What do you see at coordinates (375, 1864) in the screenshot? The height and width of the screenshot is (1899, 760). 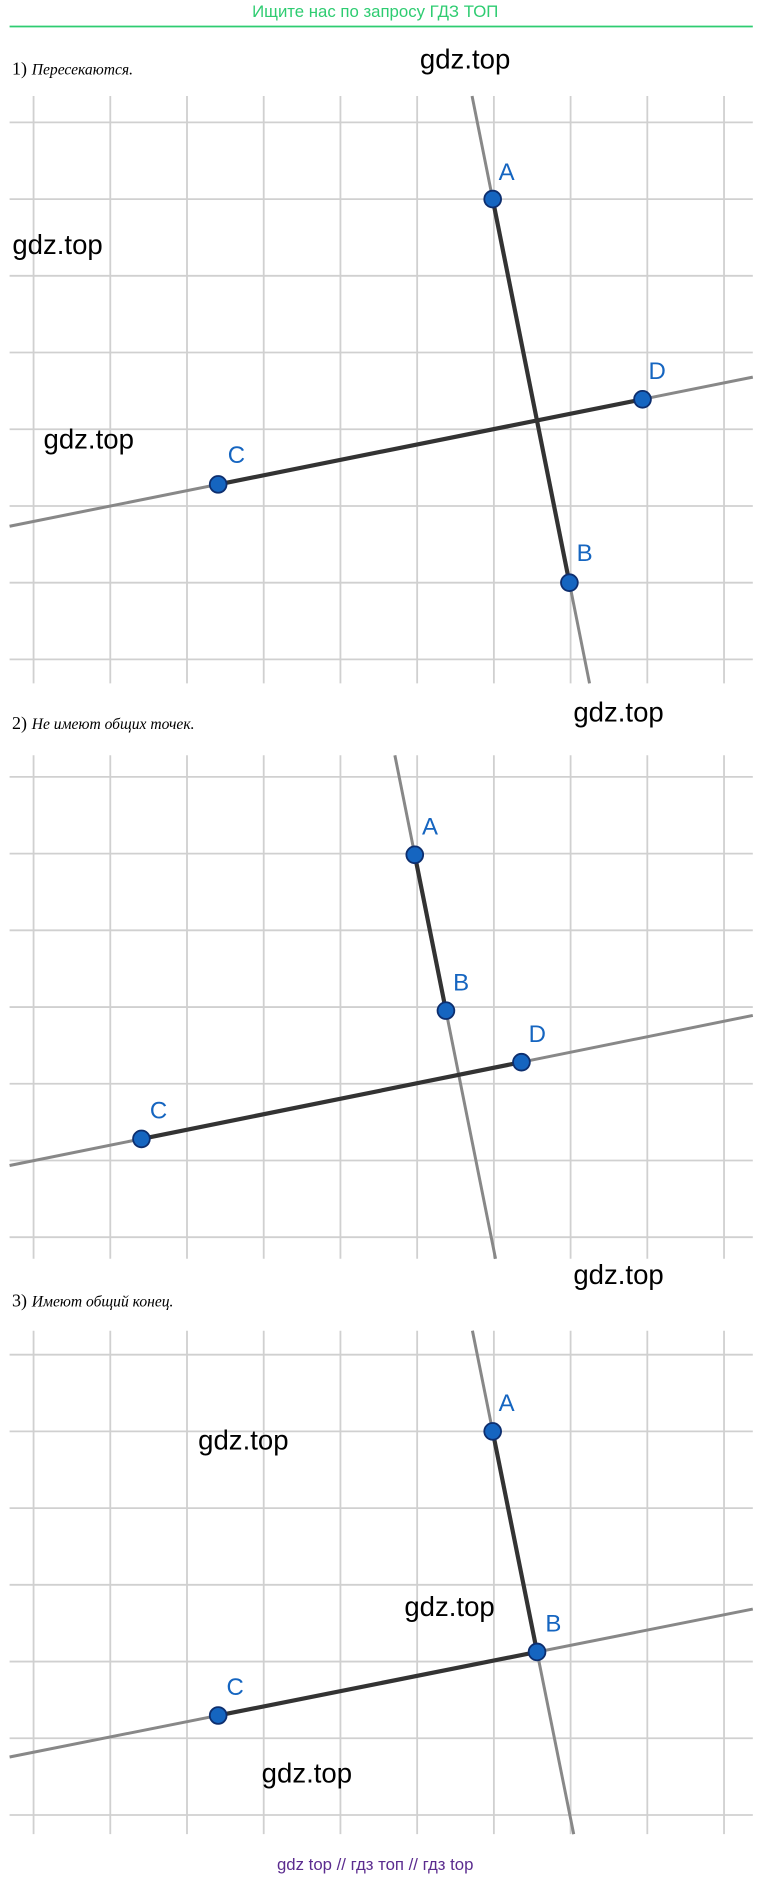 I see `footer: gdz top // гдз топ // гдз top` at bounding box center [375, 1864].